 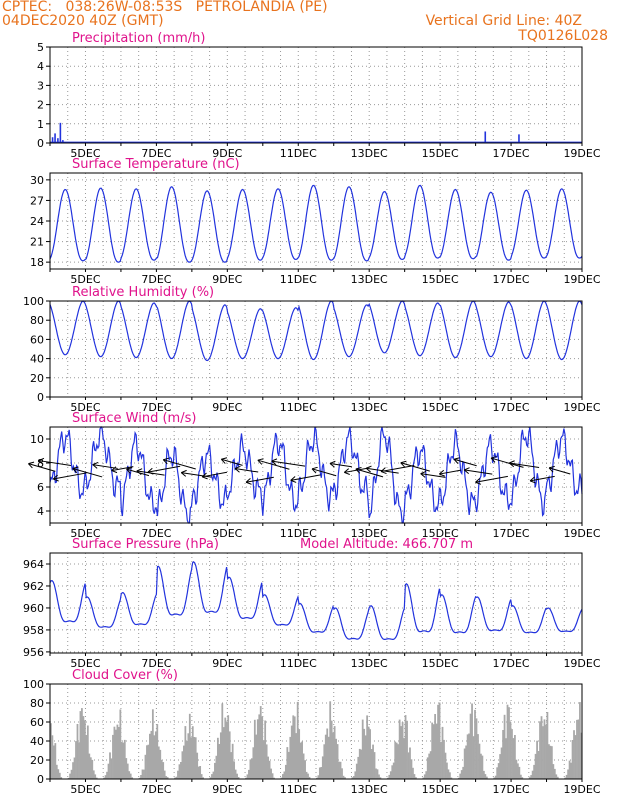 What do you see at coordinates (138, 38) in the screenshot?
I see `panel-title: Precipitation (mm/h)` at bounding box center [138, 38].